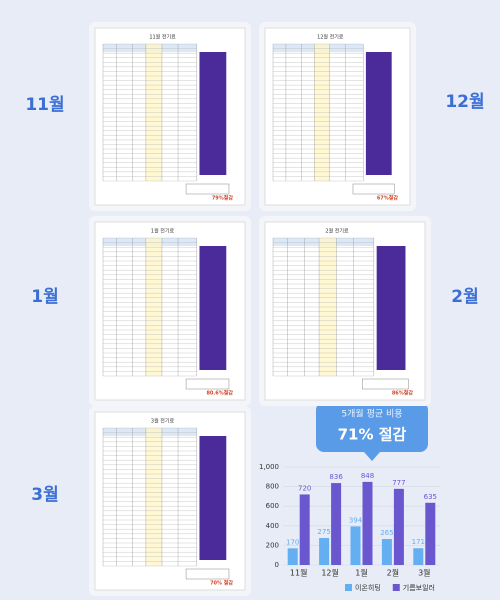 This screenshot has height=600, width=500. What do you see at coordinates (336, 477) in the screenshot?
I see `value-label: 836` at bounding box center [336, 477].